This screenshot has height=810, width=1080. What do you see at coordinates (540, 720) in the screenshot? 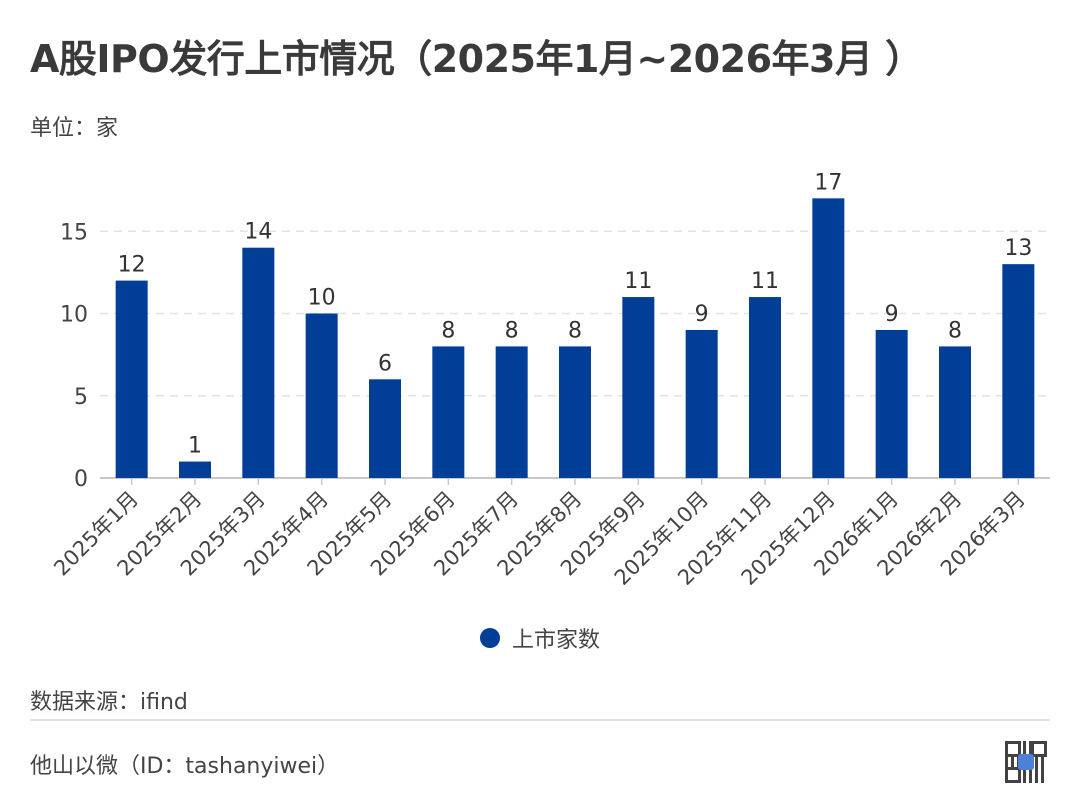
I see `footer-divider` at bounding box center [540, 720].